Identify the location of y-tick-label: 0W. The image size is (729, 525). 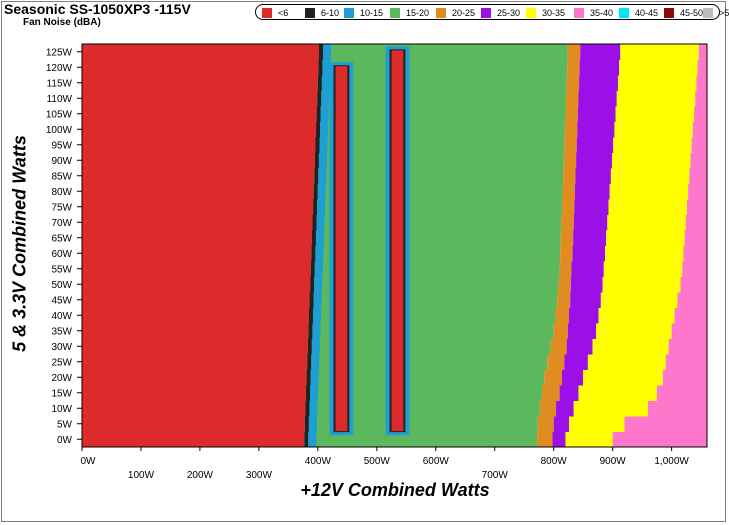
(65, 440).